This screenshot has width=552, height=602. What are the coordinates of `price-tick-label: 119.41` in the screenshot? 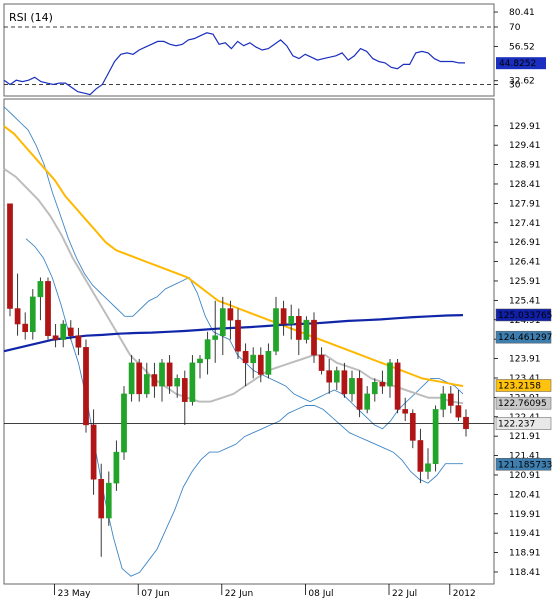 It's located at (525, 534).